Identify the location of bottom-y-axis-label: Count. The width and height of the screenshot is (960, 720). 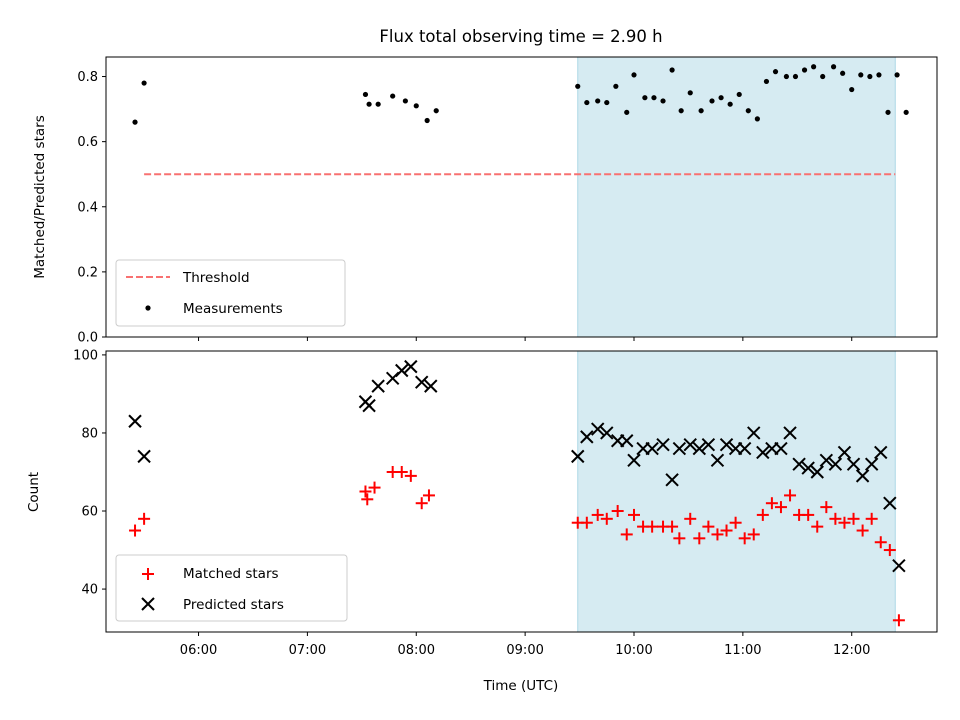
(34, 492).